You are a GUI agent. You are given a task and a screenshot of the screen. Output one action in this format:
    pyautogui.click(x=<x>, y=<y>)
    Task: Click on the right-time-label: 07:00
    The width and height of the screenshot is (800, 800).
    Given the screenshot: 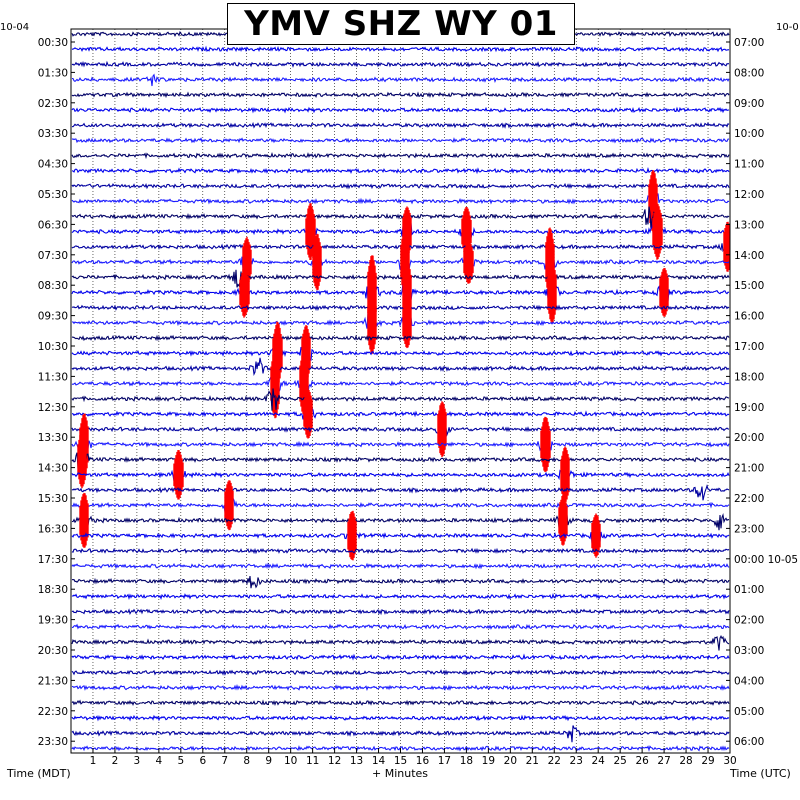 What is the action you would take?
    pyautogui.click(x=749, y=43)
    